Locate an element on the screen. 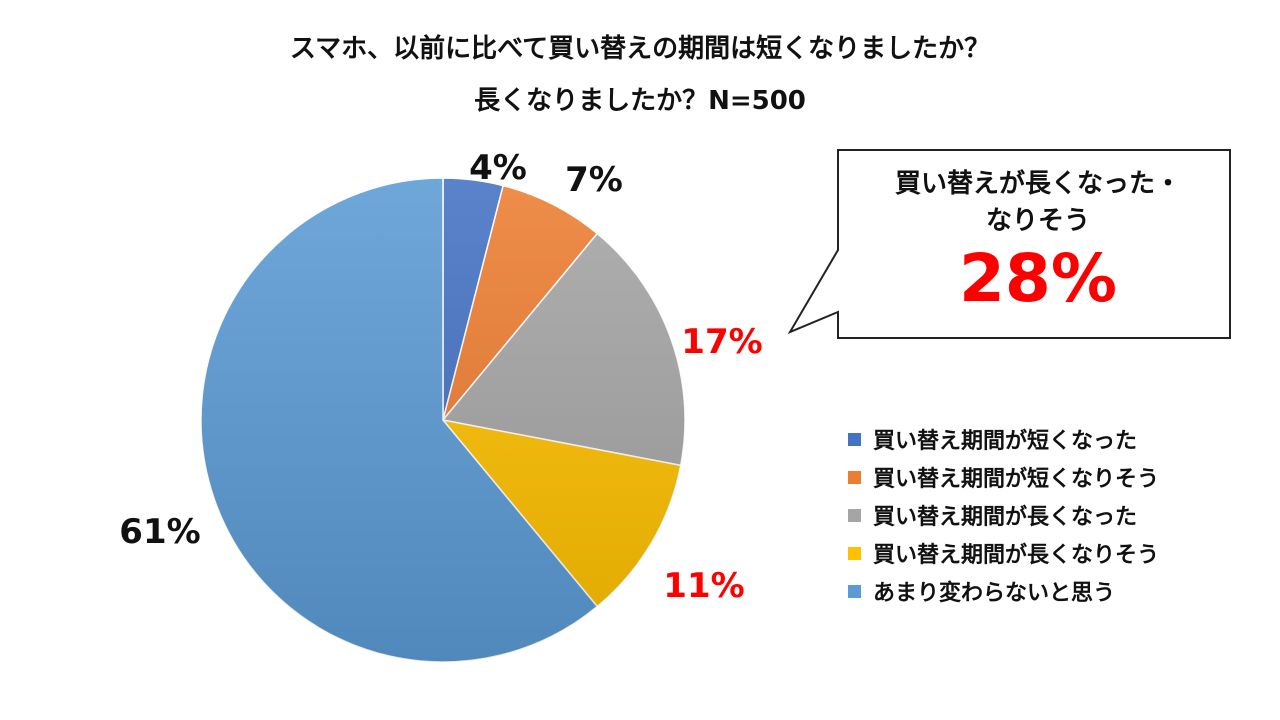 The image size is (1280, 720). legend-label: あまり変わらないと思う is located at coordinates (994, 593).